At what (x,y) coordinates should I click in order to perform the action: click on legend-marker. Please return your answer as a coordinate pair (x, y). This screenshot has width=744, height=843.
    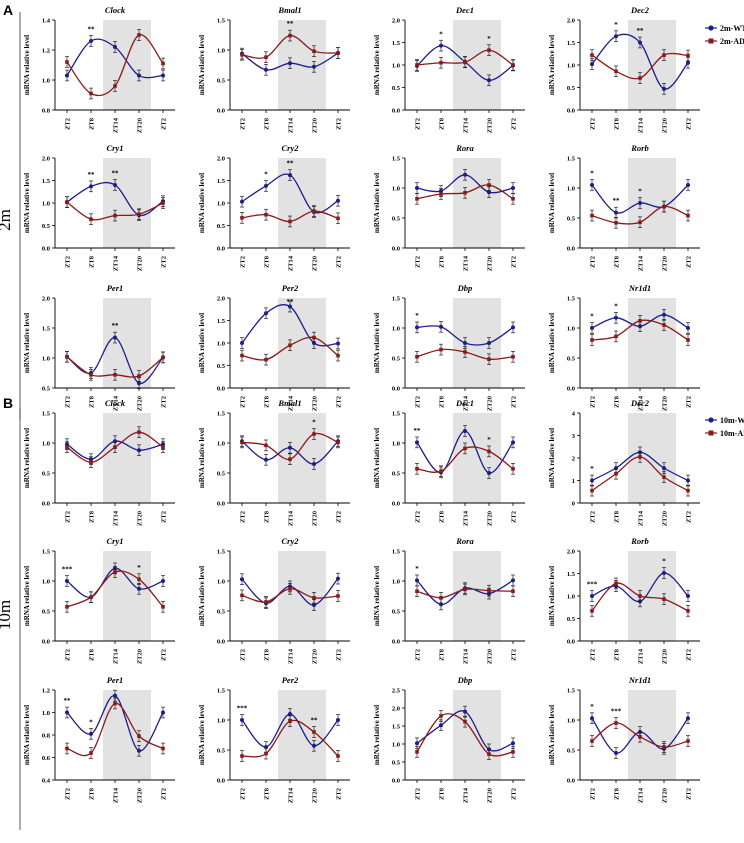
    Looking at the image, I should click on (711, 41).